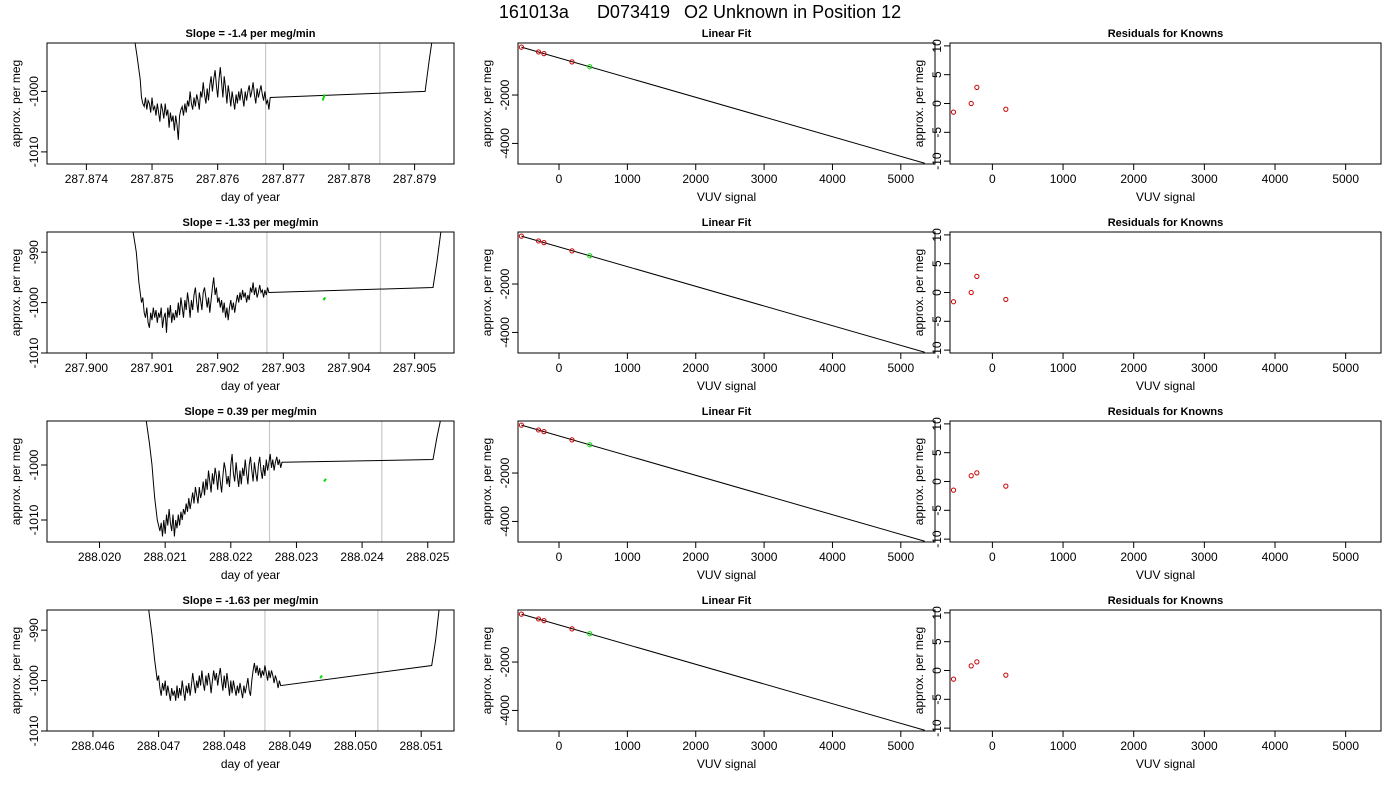 Image resolution: width=1400 pixels, height=800 pixels. I want to click on x-tick-label: 288.022, so click(231, 557).